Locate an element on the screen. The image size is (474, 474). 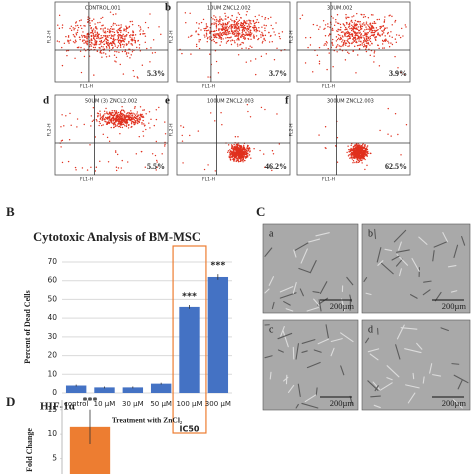
chart-title: HIF-1α is located at coordinates (58, 407).